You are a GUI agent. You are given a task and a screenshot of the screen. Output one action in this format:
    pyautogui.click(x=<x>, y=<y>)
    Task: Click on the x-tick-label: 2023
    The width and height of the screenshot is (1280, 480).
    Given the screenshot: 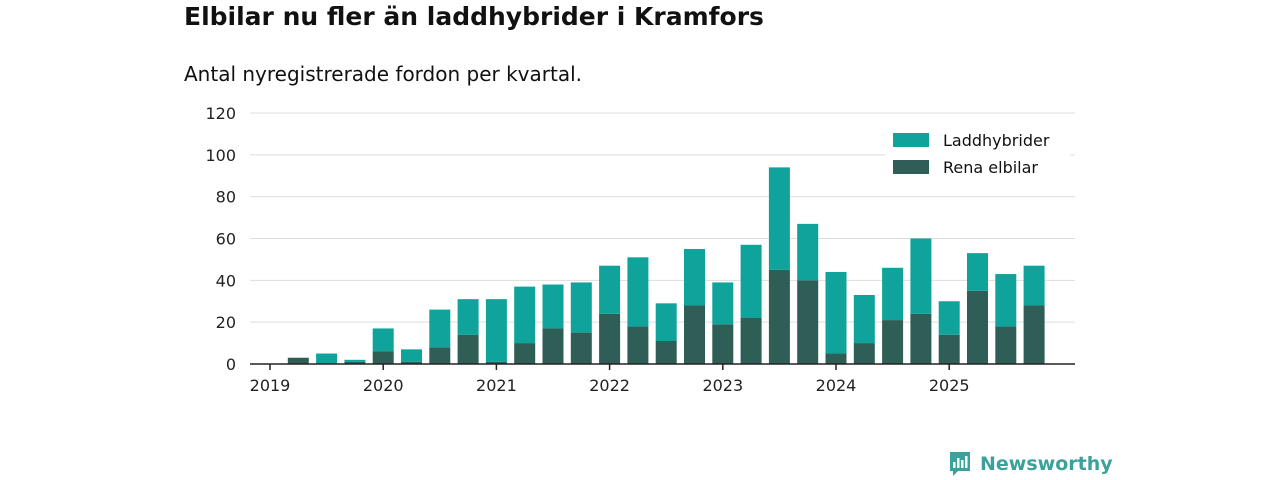 What is the action you would take?
    pyautogui.click(x=722, y=385)
    